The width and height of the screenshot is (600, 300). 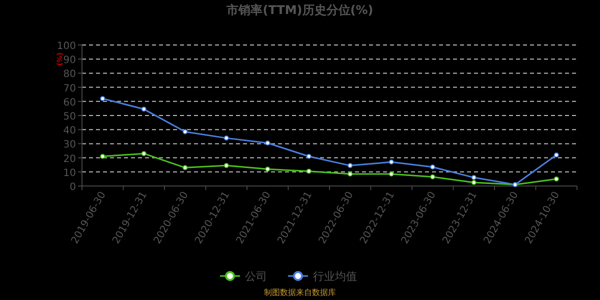 What do you see at coordinates (300, 292) in the screenshot?
I see `text: 制图数据来自数据库` at bounding box center [300, 292].